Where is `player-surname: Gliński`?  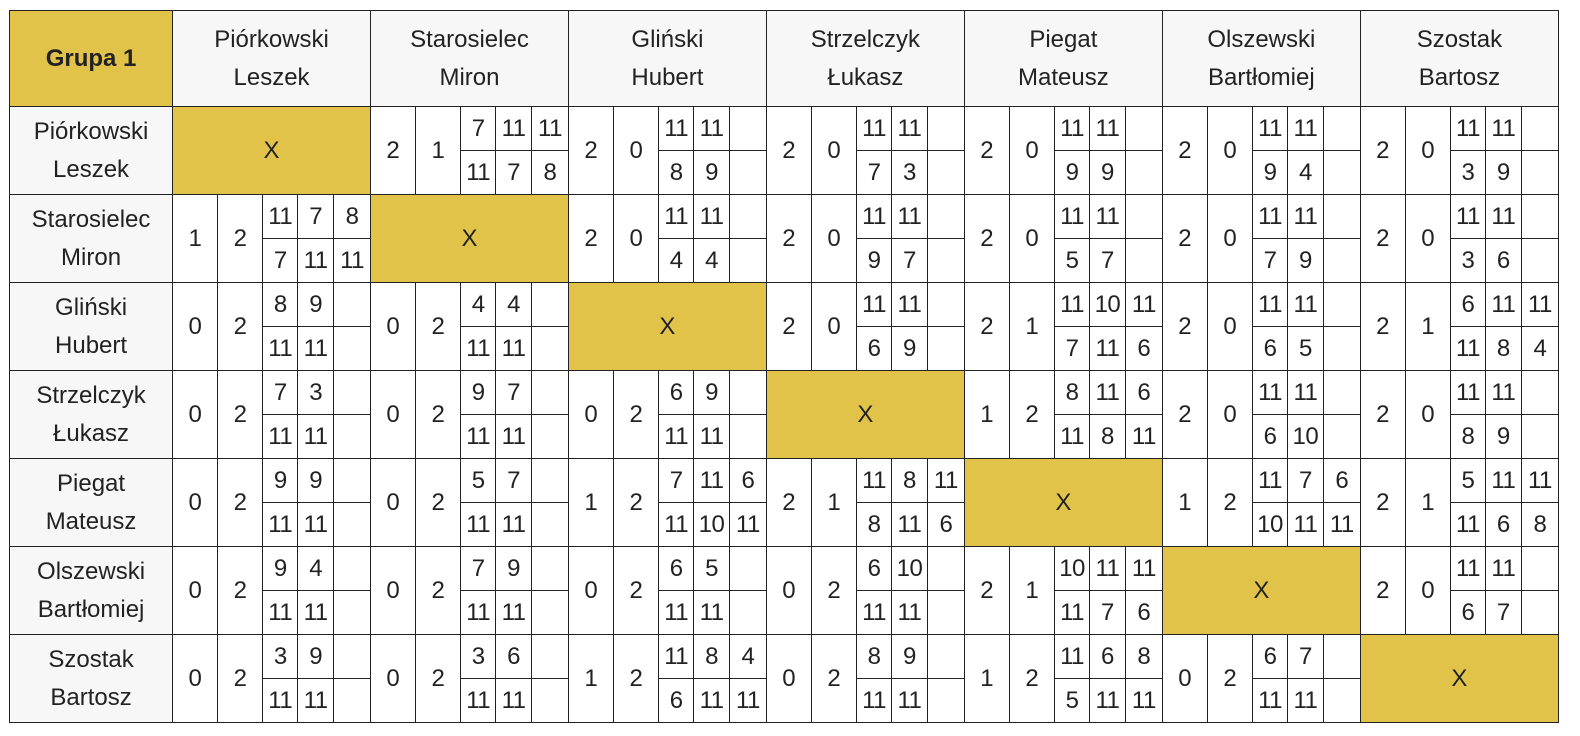 player-surname: Gliński is located at coordinates (91, 307).